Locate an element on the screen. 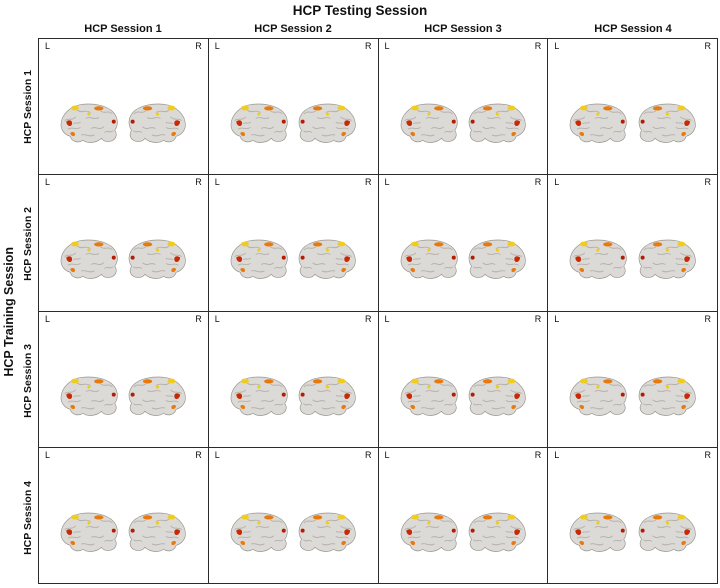 The width and height of the screenshot is (720, 588). cell-train1-test4: L R 289 497 is located at coordinates (632, 107).